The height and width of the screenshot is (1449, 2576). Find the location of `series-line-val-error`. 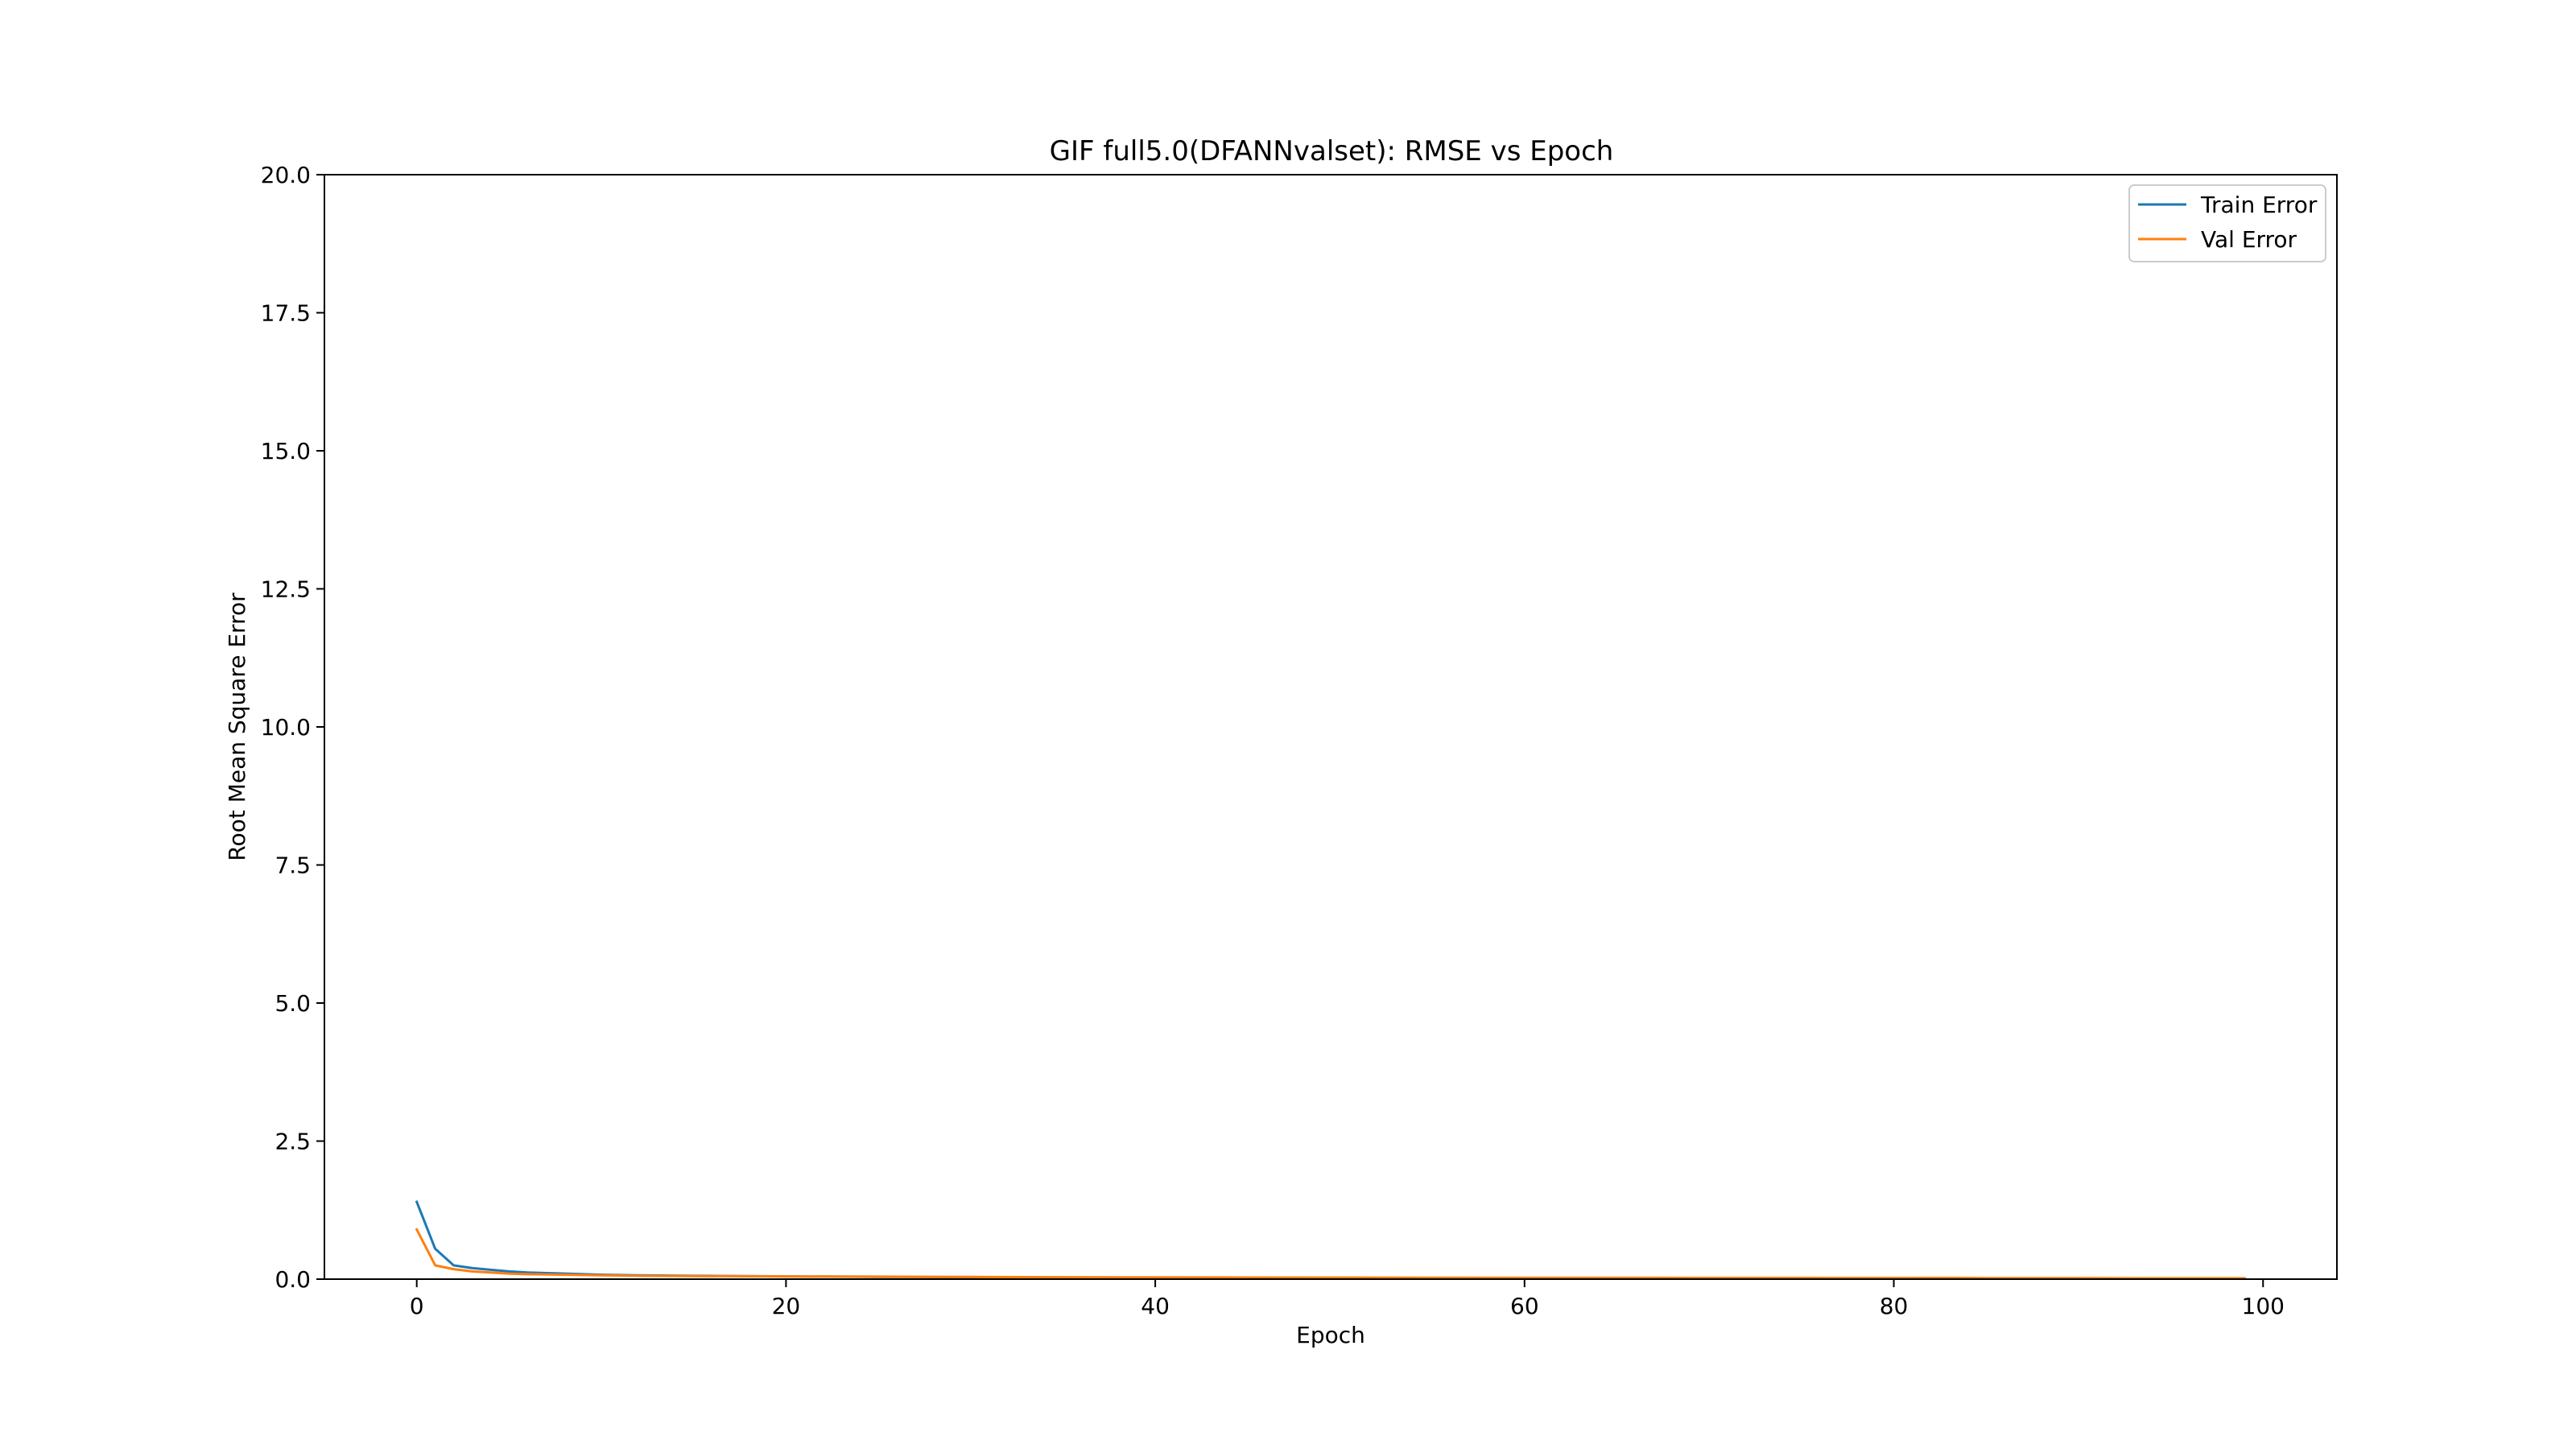

series-line-val-error is located at coordinates (1330, 1254).